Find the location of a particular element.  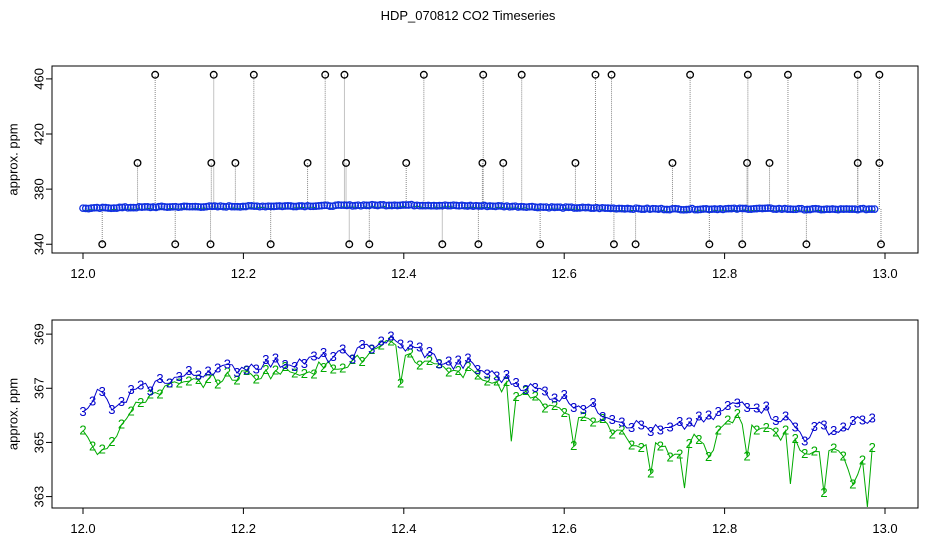

x-tick-label: 12.6 is located at coordinates (564, 528).